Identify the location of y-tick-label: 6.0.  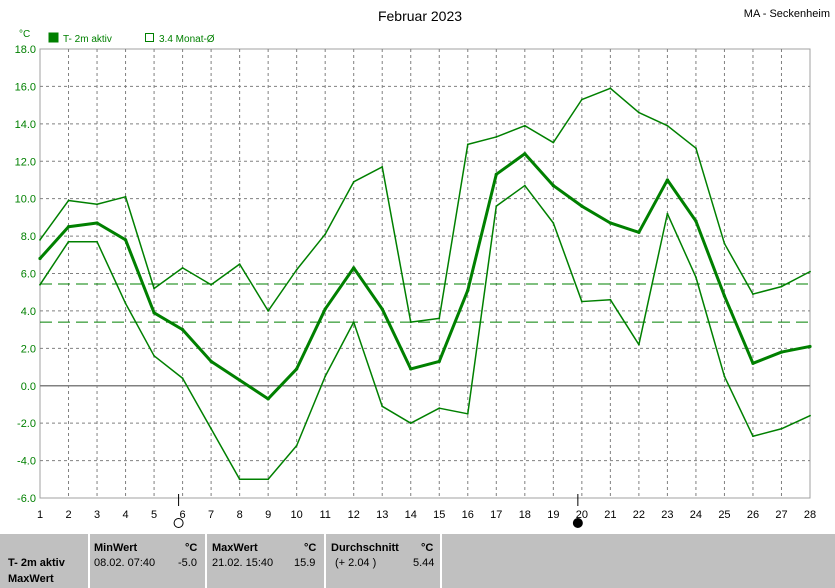
(28, 275).